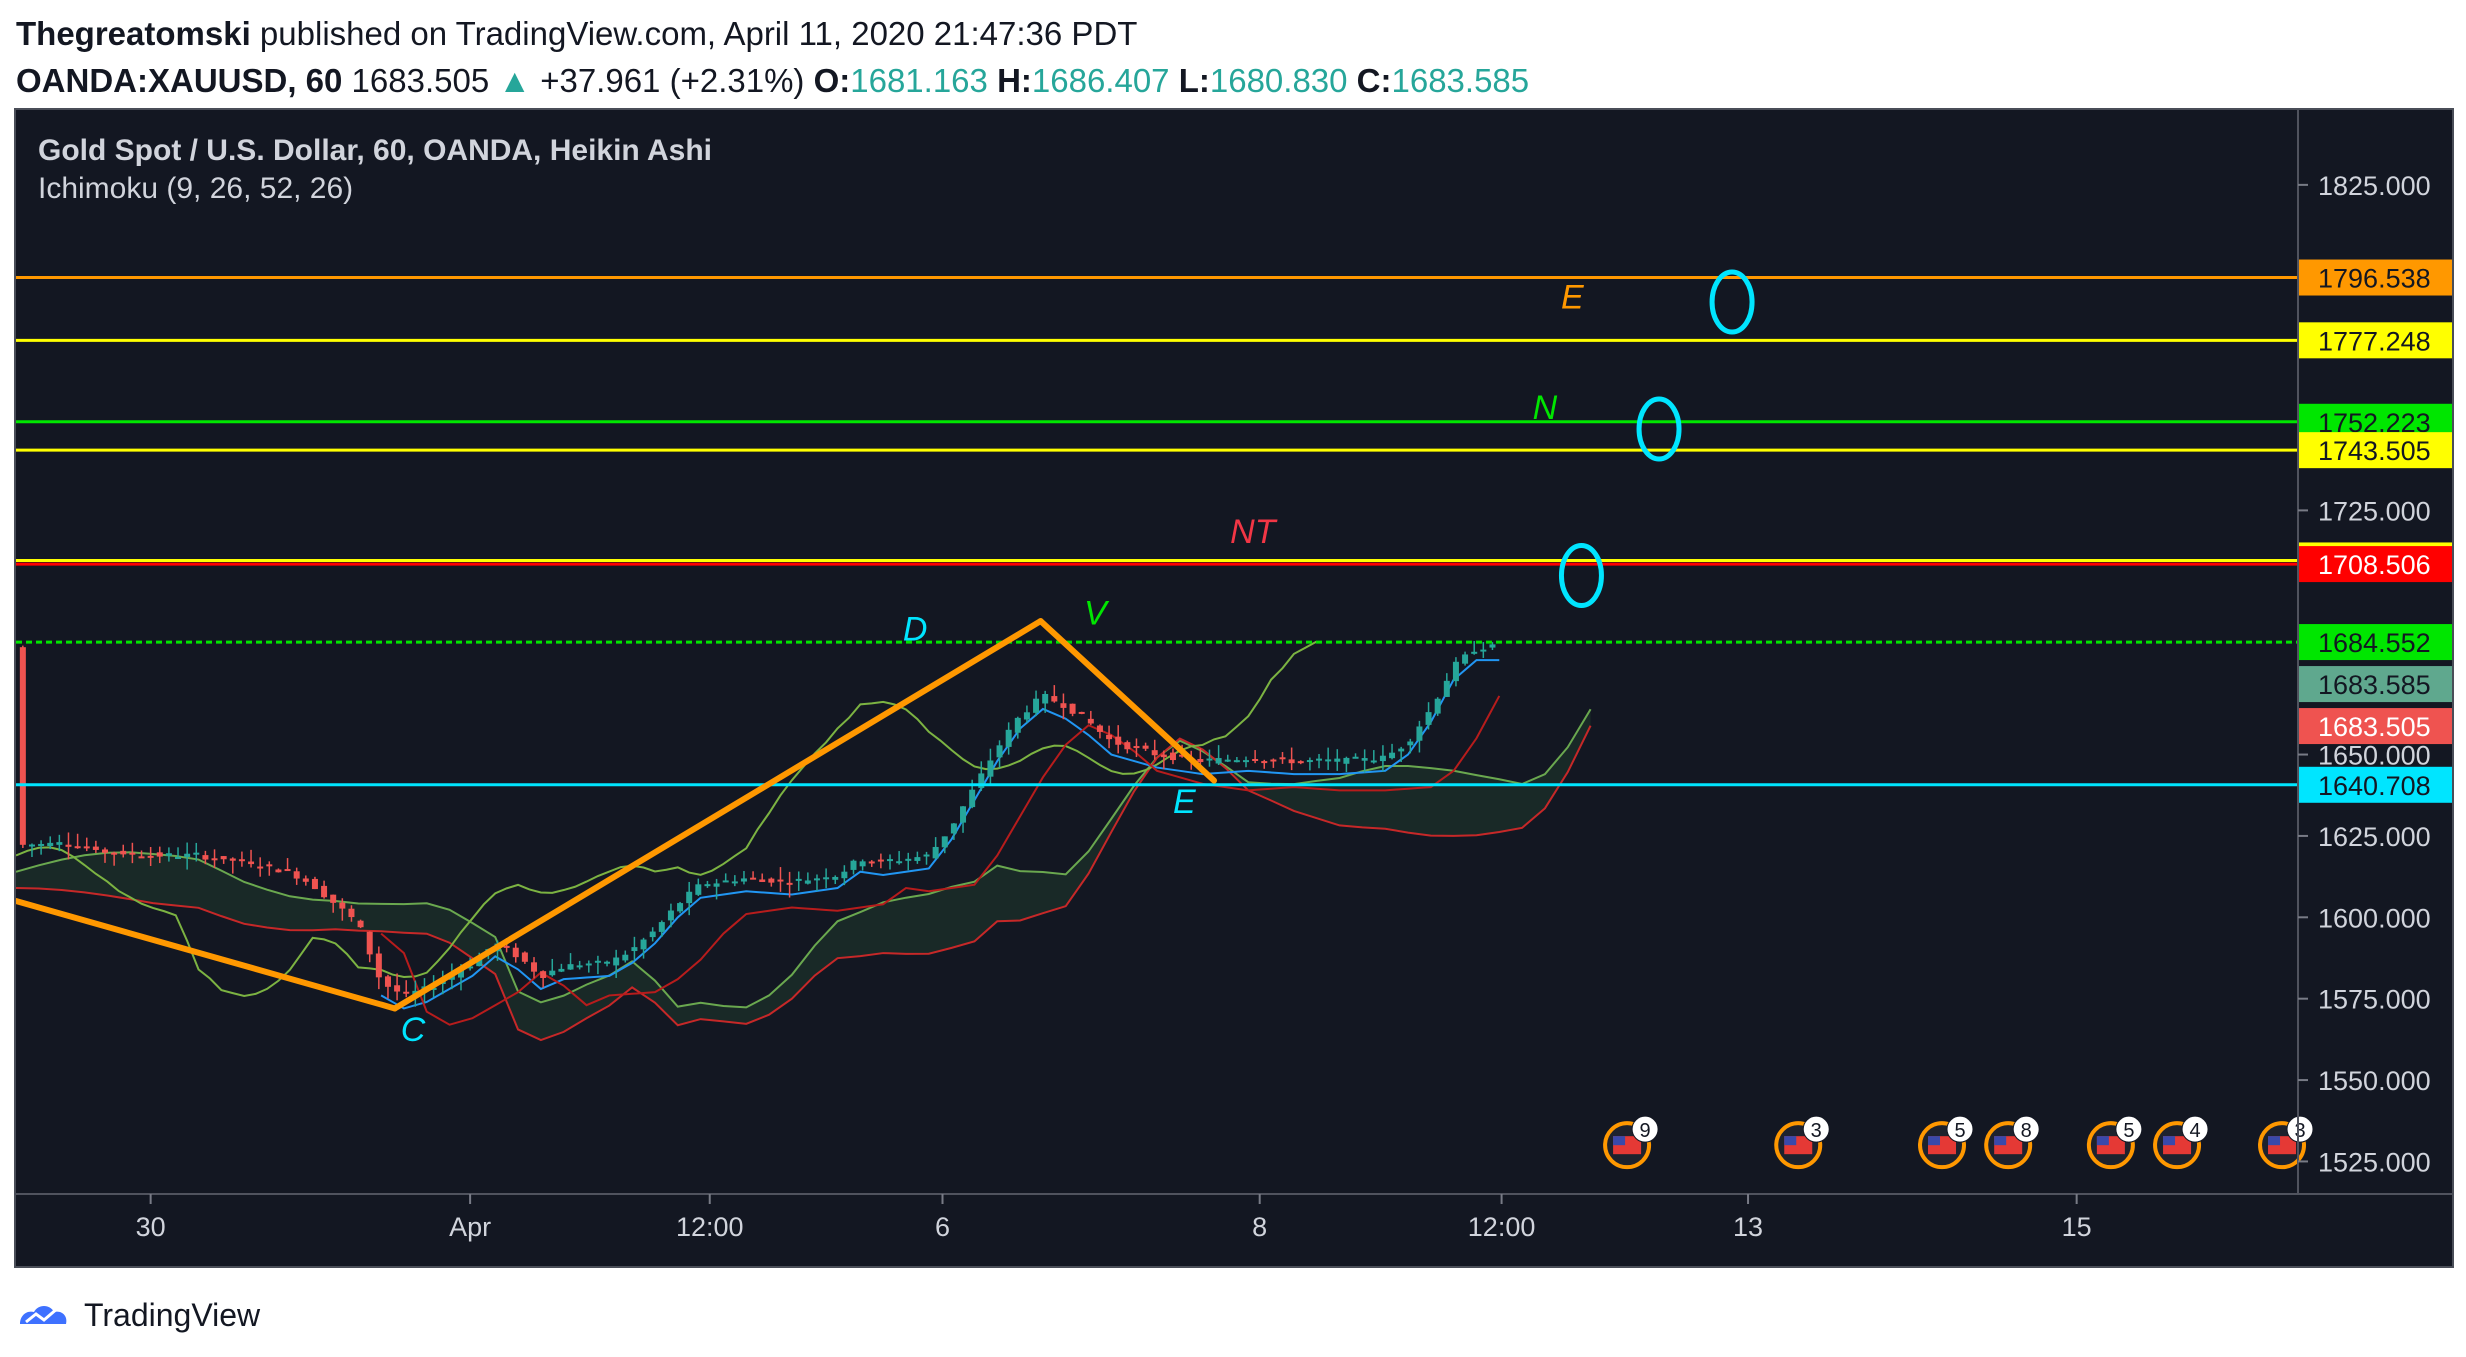 This screenshot has height=1357, width=2466. I want to click on close-label: C:, so click(1374, 80).